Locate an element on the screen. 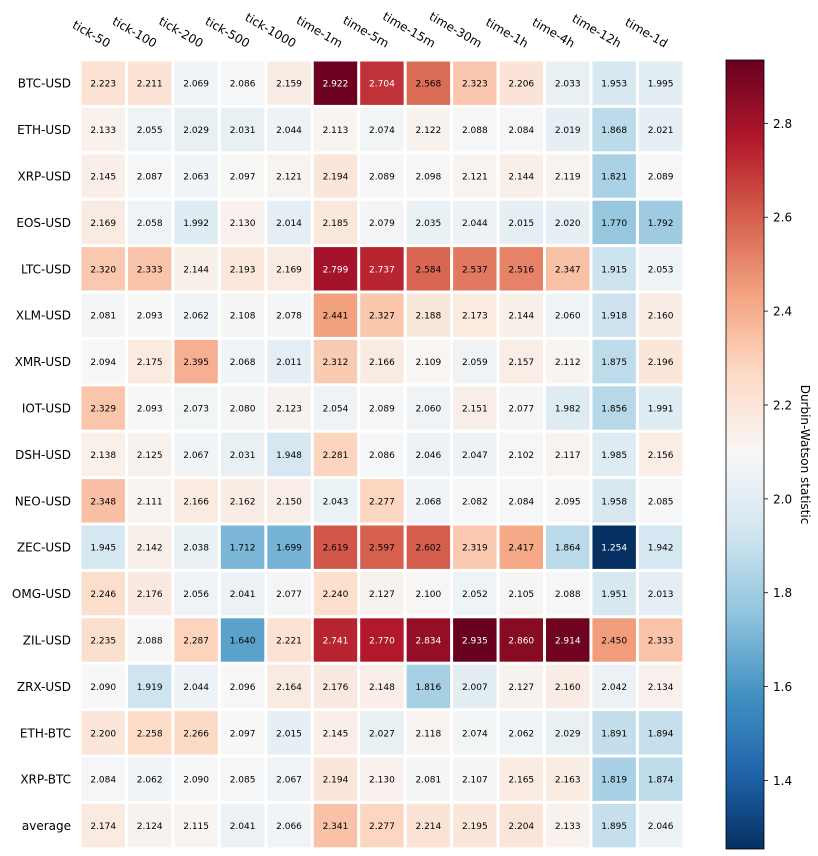 This screenshot has width=818, height=856. cell-value-label: 1.856 is located at coordinates (614, 410).